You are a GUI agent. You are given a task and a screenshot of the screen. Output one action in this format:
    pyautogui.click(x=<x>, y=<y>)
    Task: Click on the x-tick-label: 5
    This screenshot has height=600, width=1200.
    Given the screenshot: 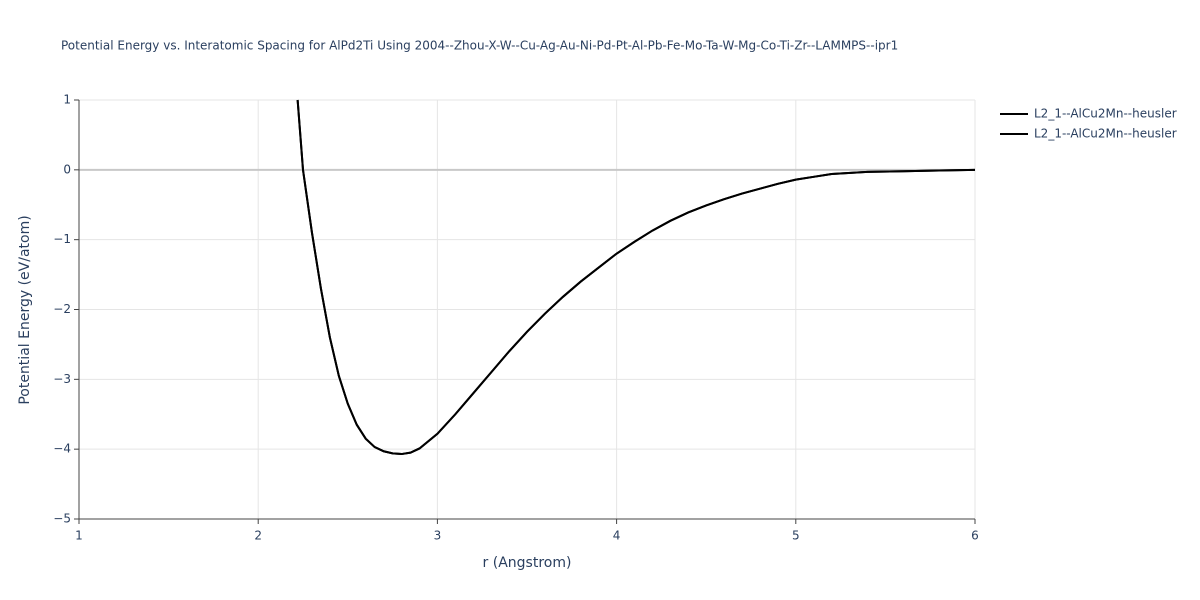 What is the action you would take?
    pyautogui.click(x=796, y=536)
    